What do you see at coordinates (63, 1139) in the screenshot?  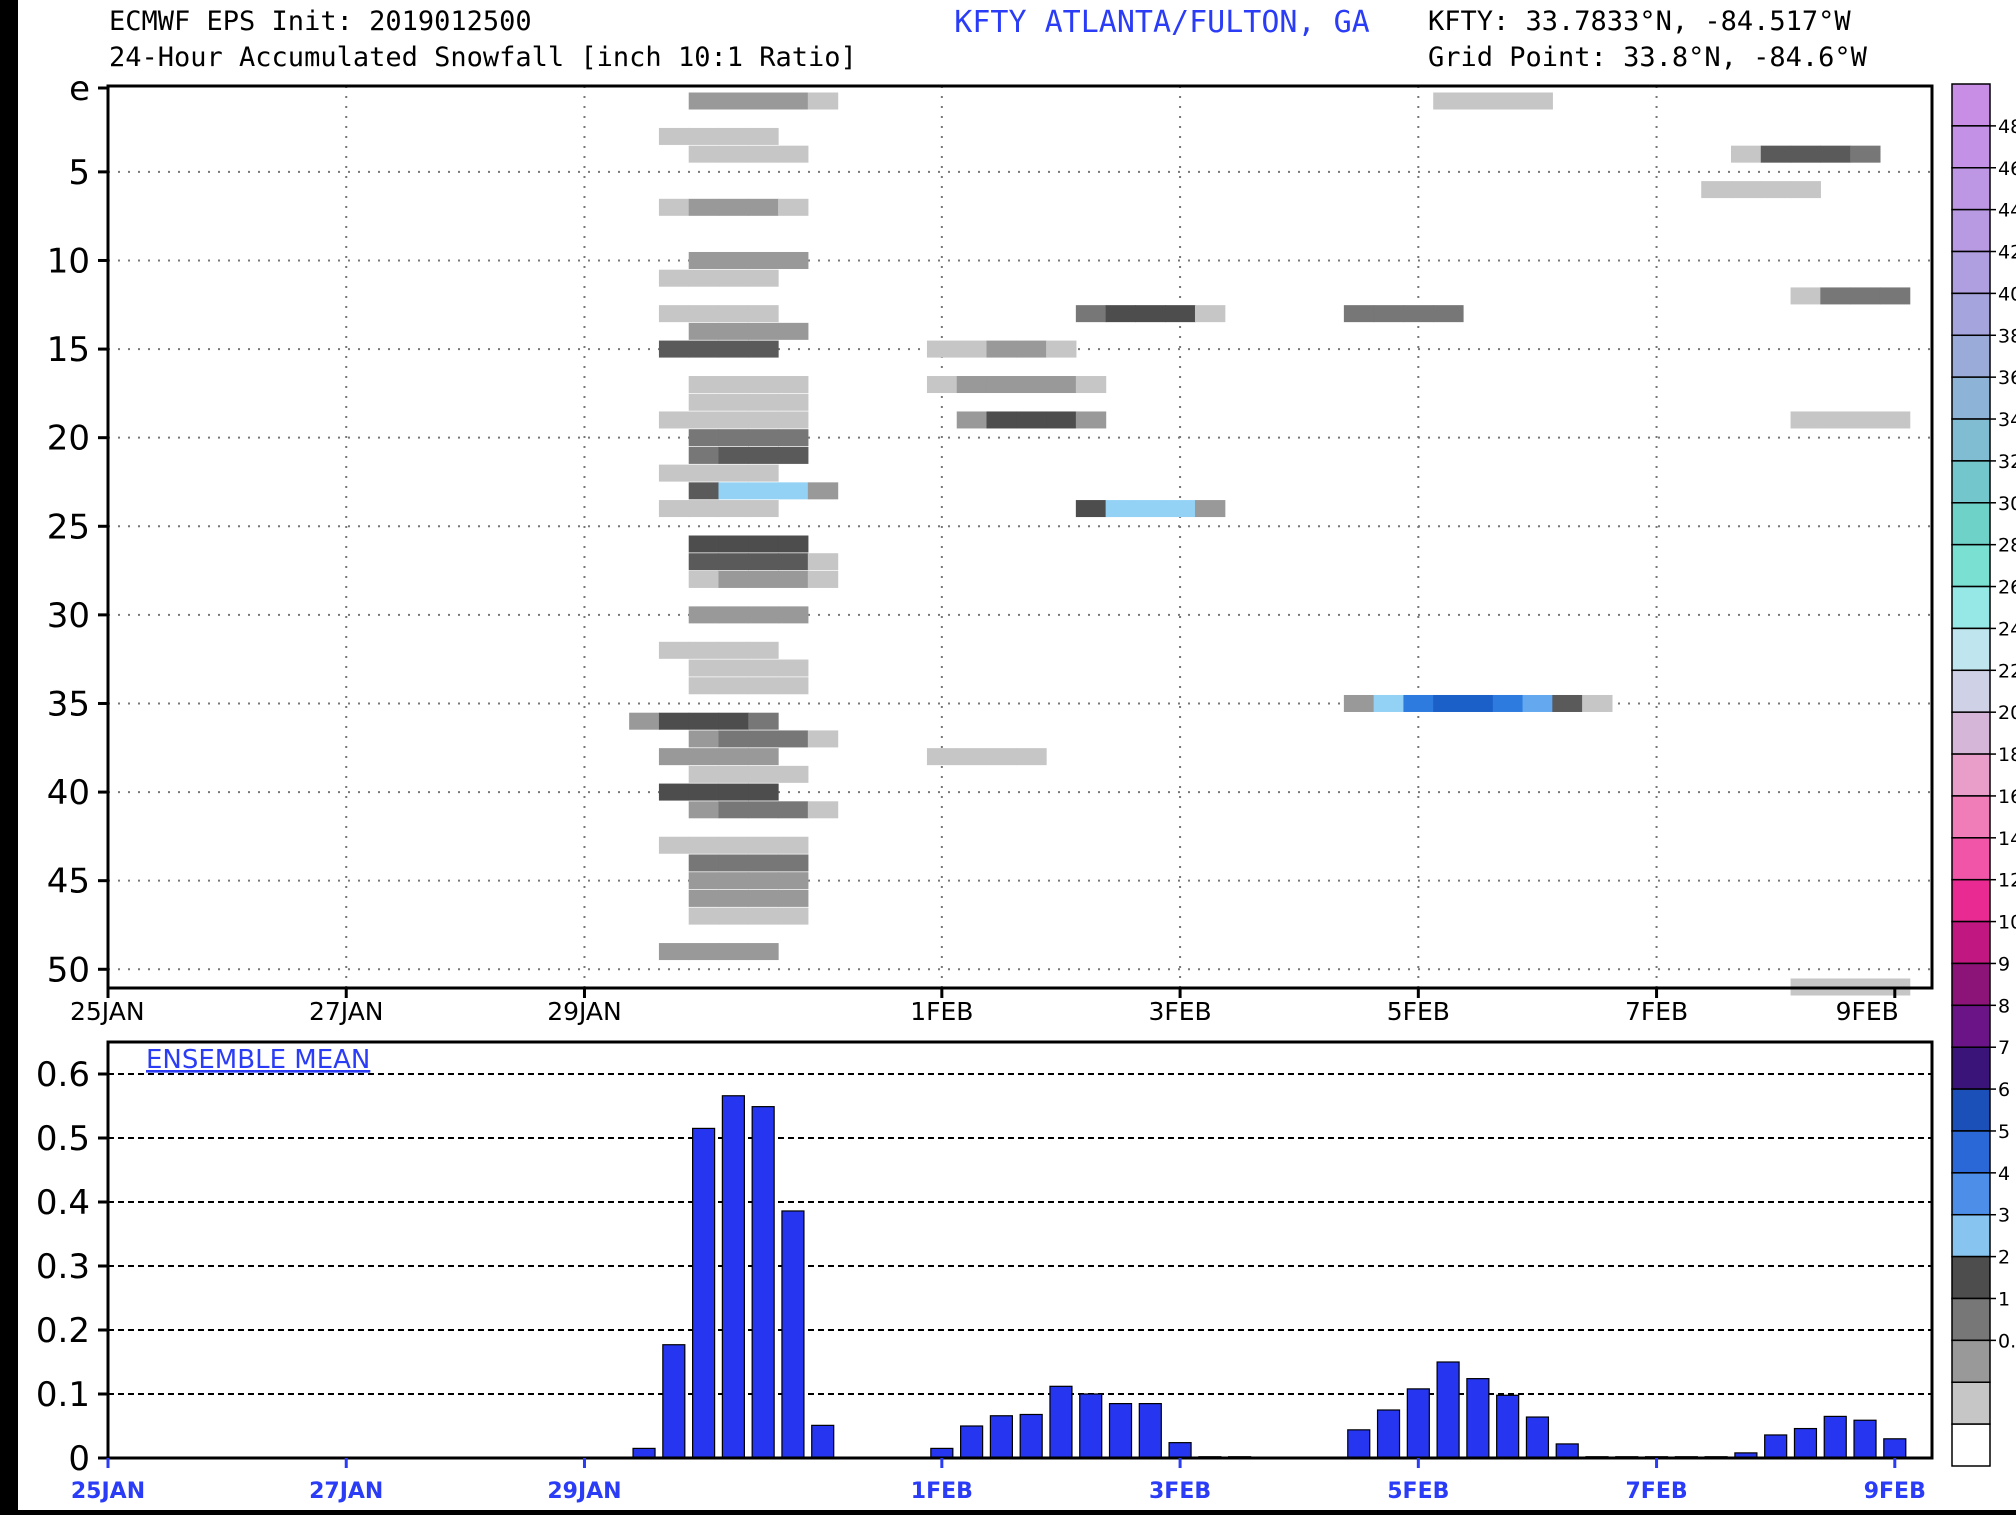 I see `mean-y-tick-label: 0.5` at bounding box center [63, 1139].